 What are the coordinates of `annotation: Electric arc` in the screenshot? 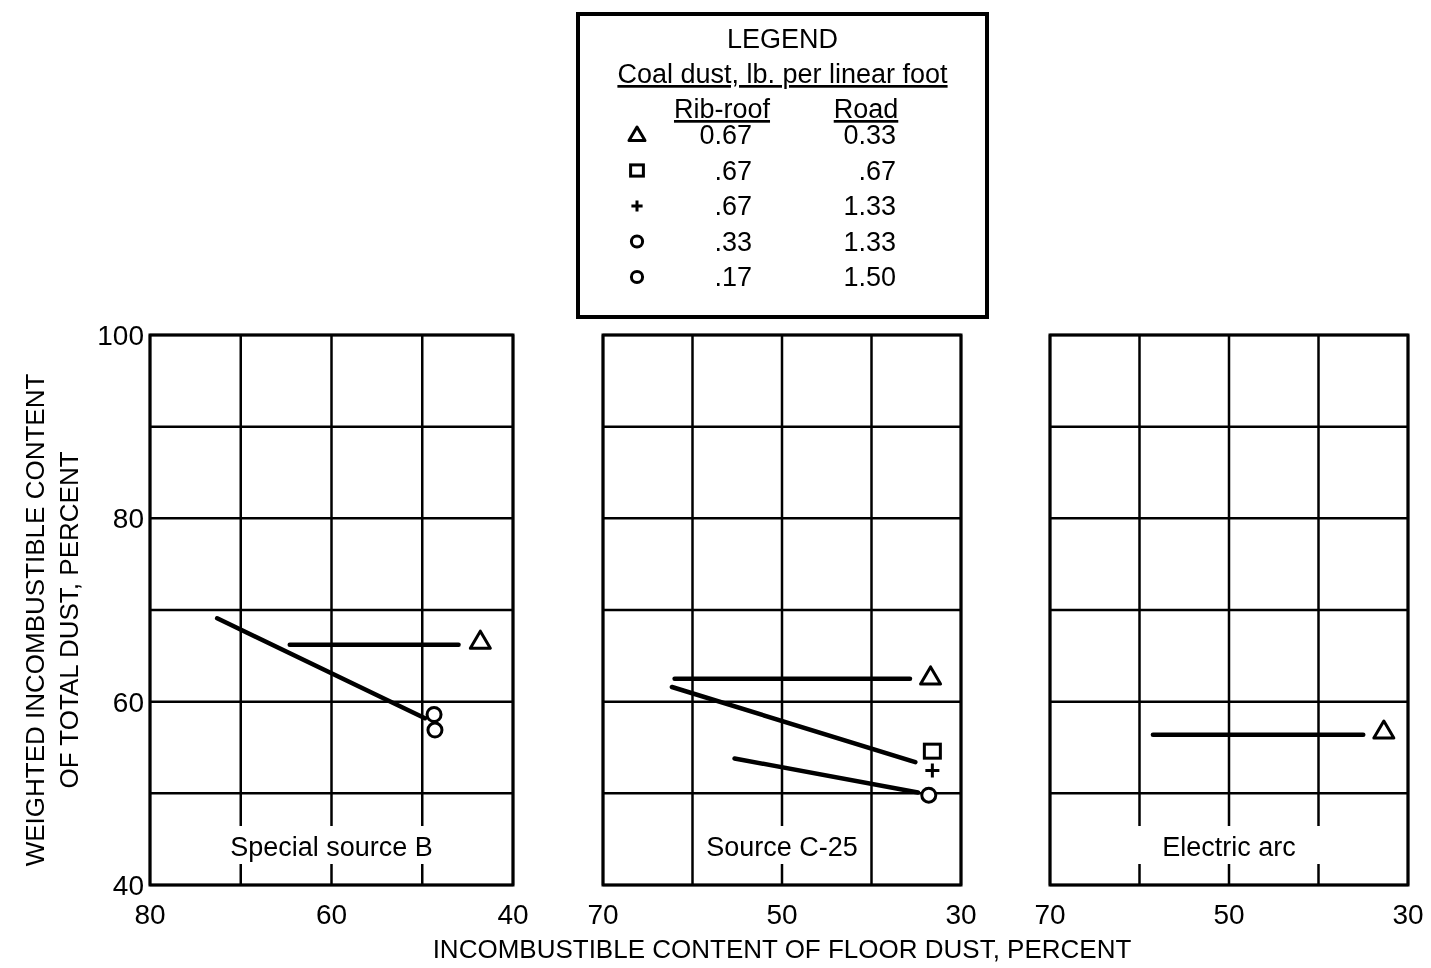 It's located at (1229, 847).